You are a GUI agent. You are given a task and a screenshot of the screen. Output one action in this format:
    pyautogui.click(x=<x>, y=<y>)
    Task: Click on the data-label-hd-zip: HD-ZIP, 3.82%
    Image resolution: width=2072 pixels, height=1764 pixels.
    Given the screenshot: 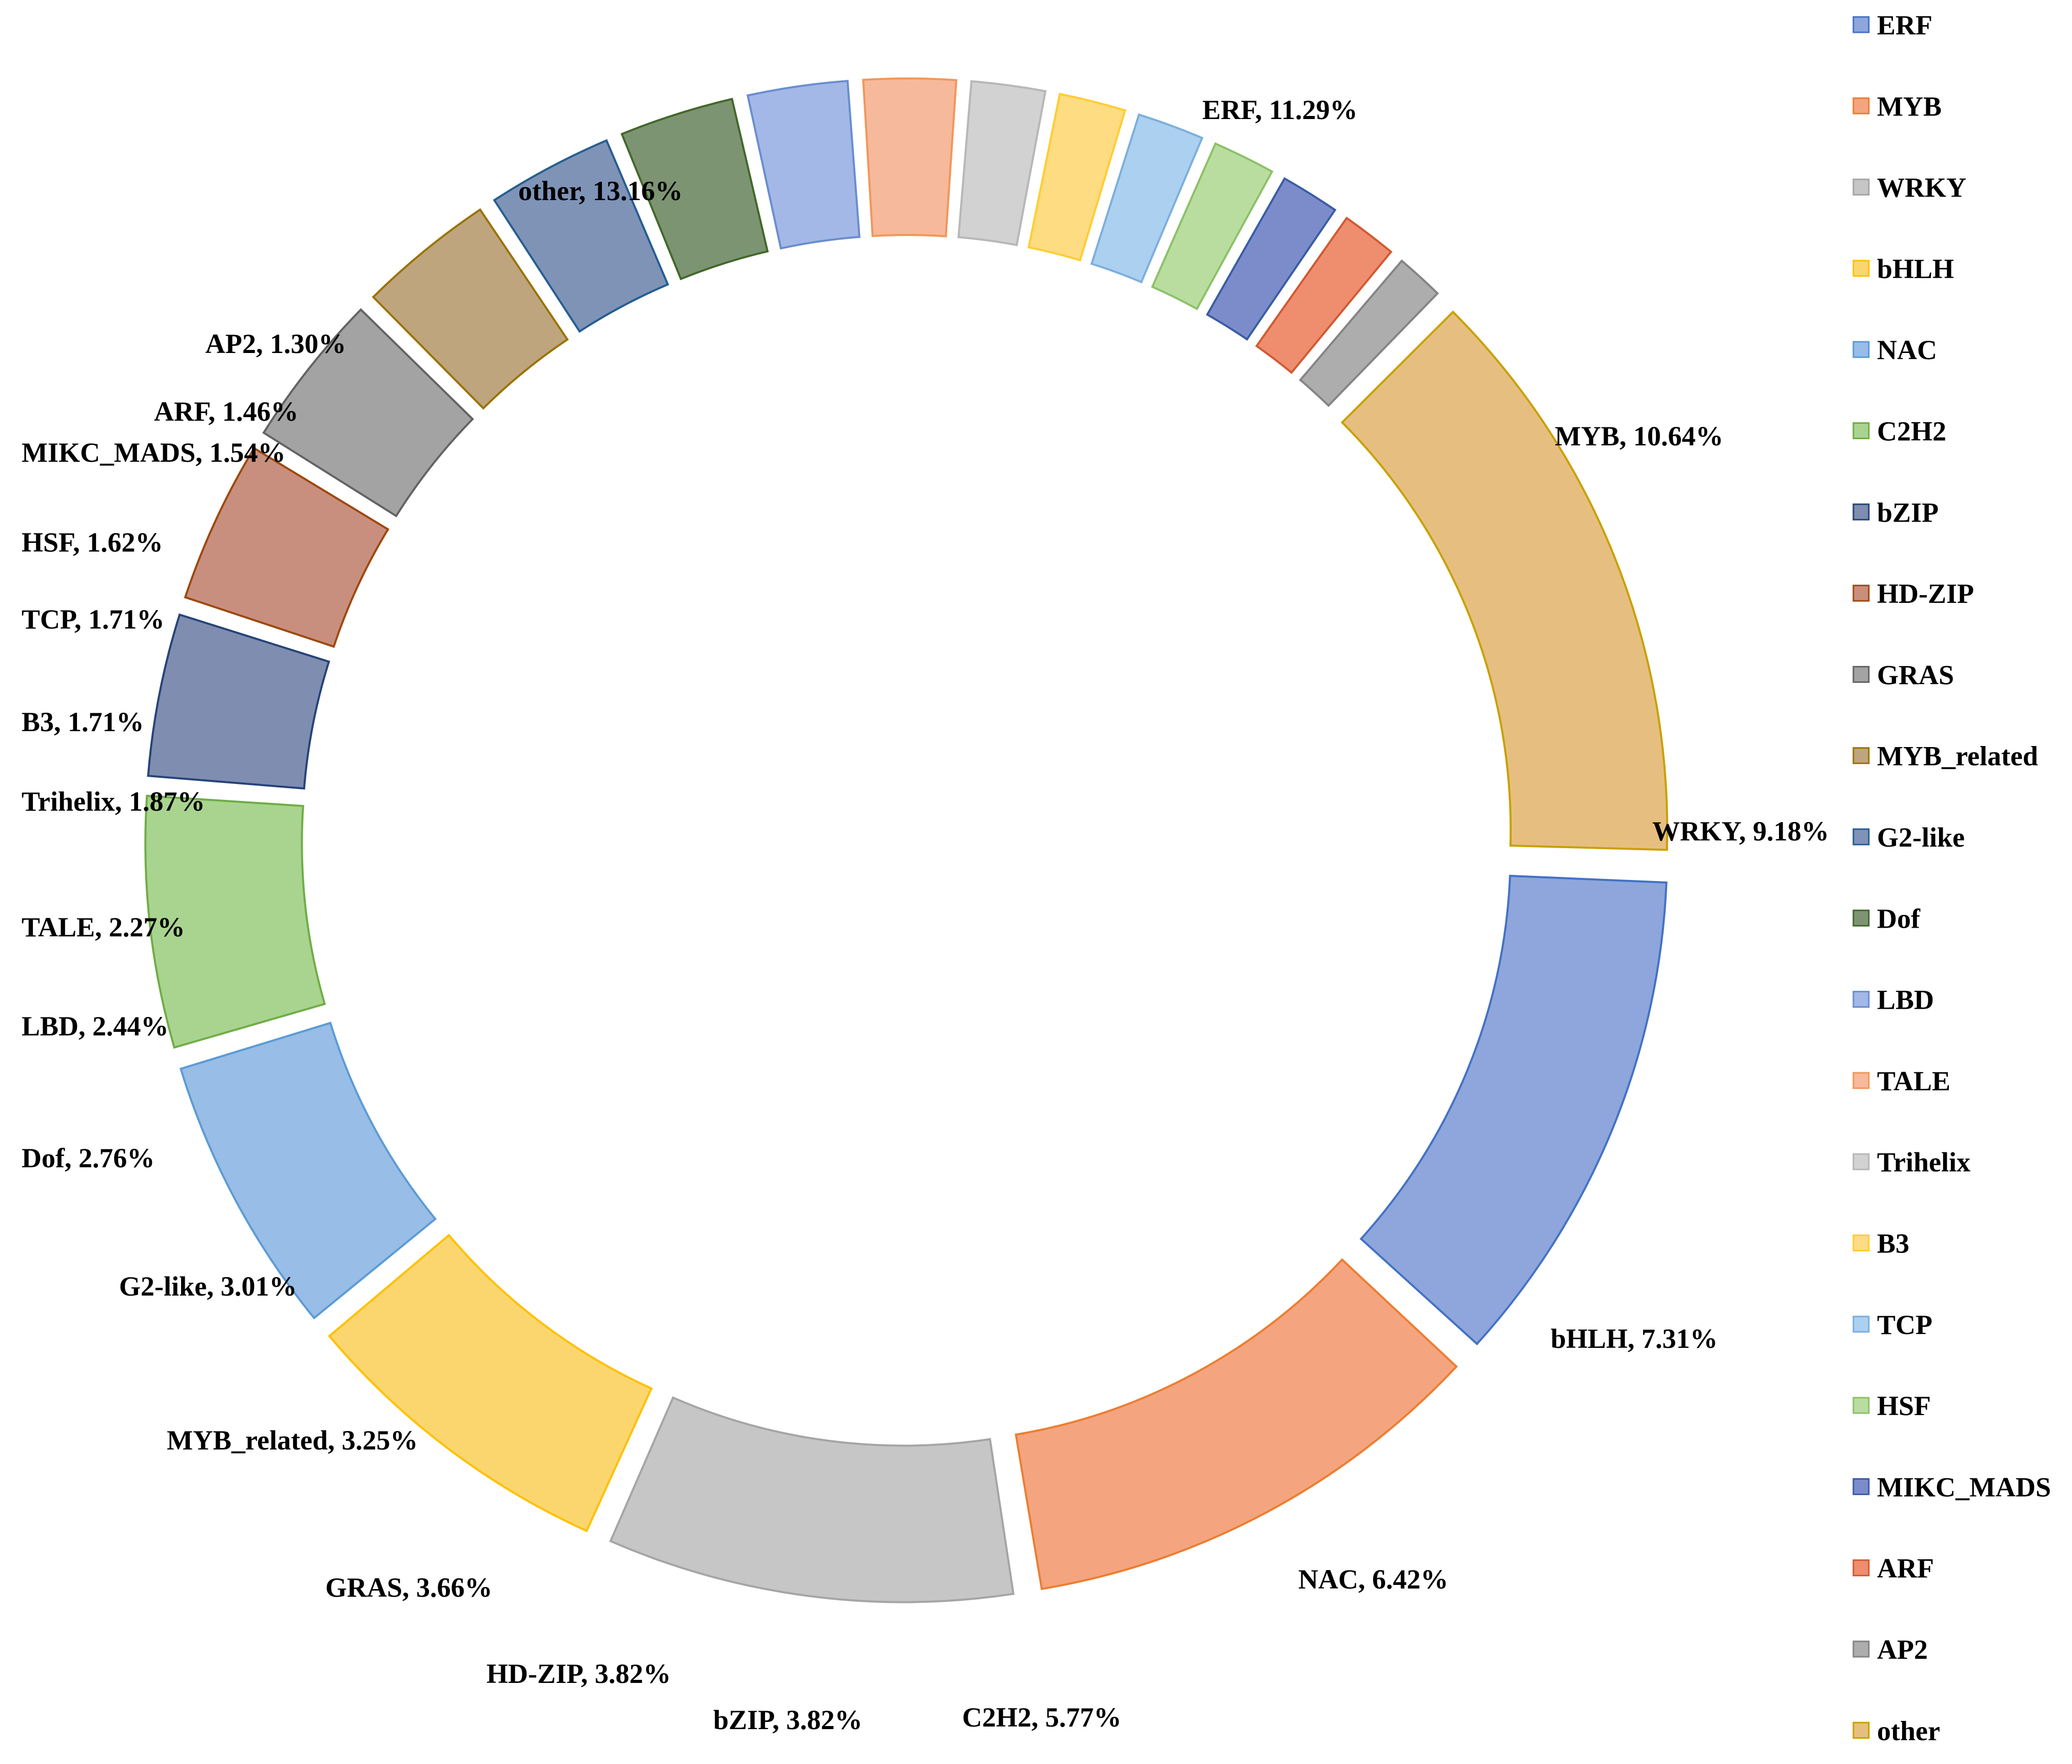 What is the action you would take?
    pyautogui.click(x=578, y=1673)
    